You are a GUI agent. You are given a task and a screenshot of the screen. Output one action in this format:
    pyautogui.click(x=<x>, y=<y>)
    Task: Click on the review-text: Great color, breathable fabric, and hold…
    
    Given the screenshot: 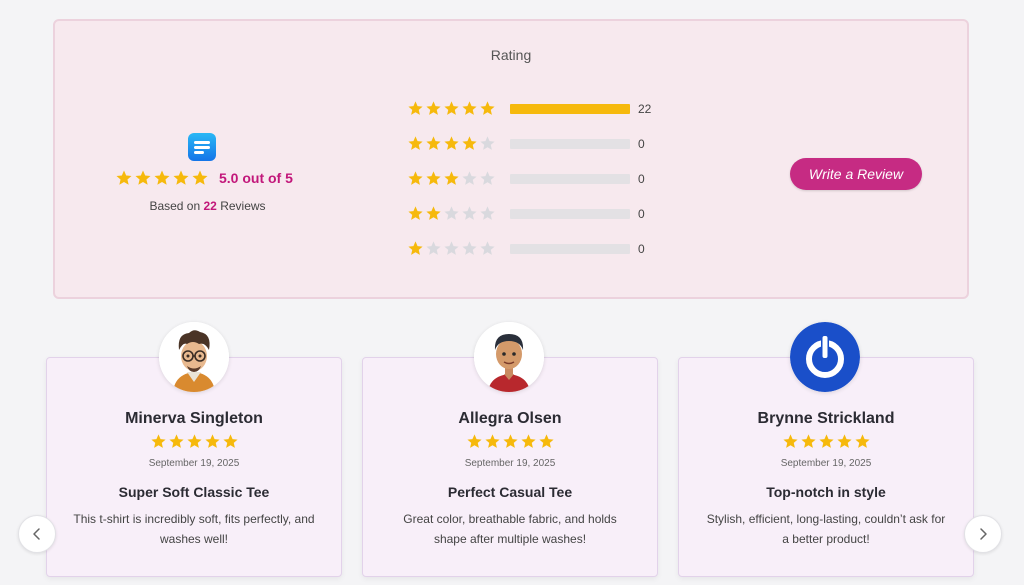 What is the action you would take?
    pyautogui.click(x=510, y=529)
    